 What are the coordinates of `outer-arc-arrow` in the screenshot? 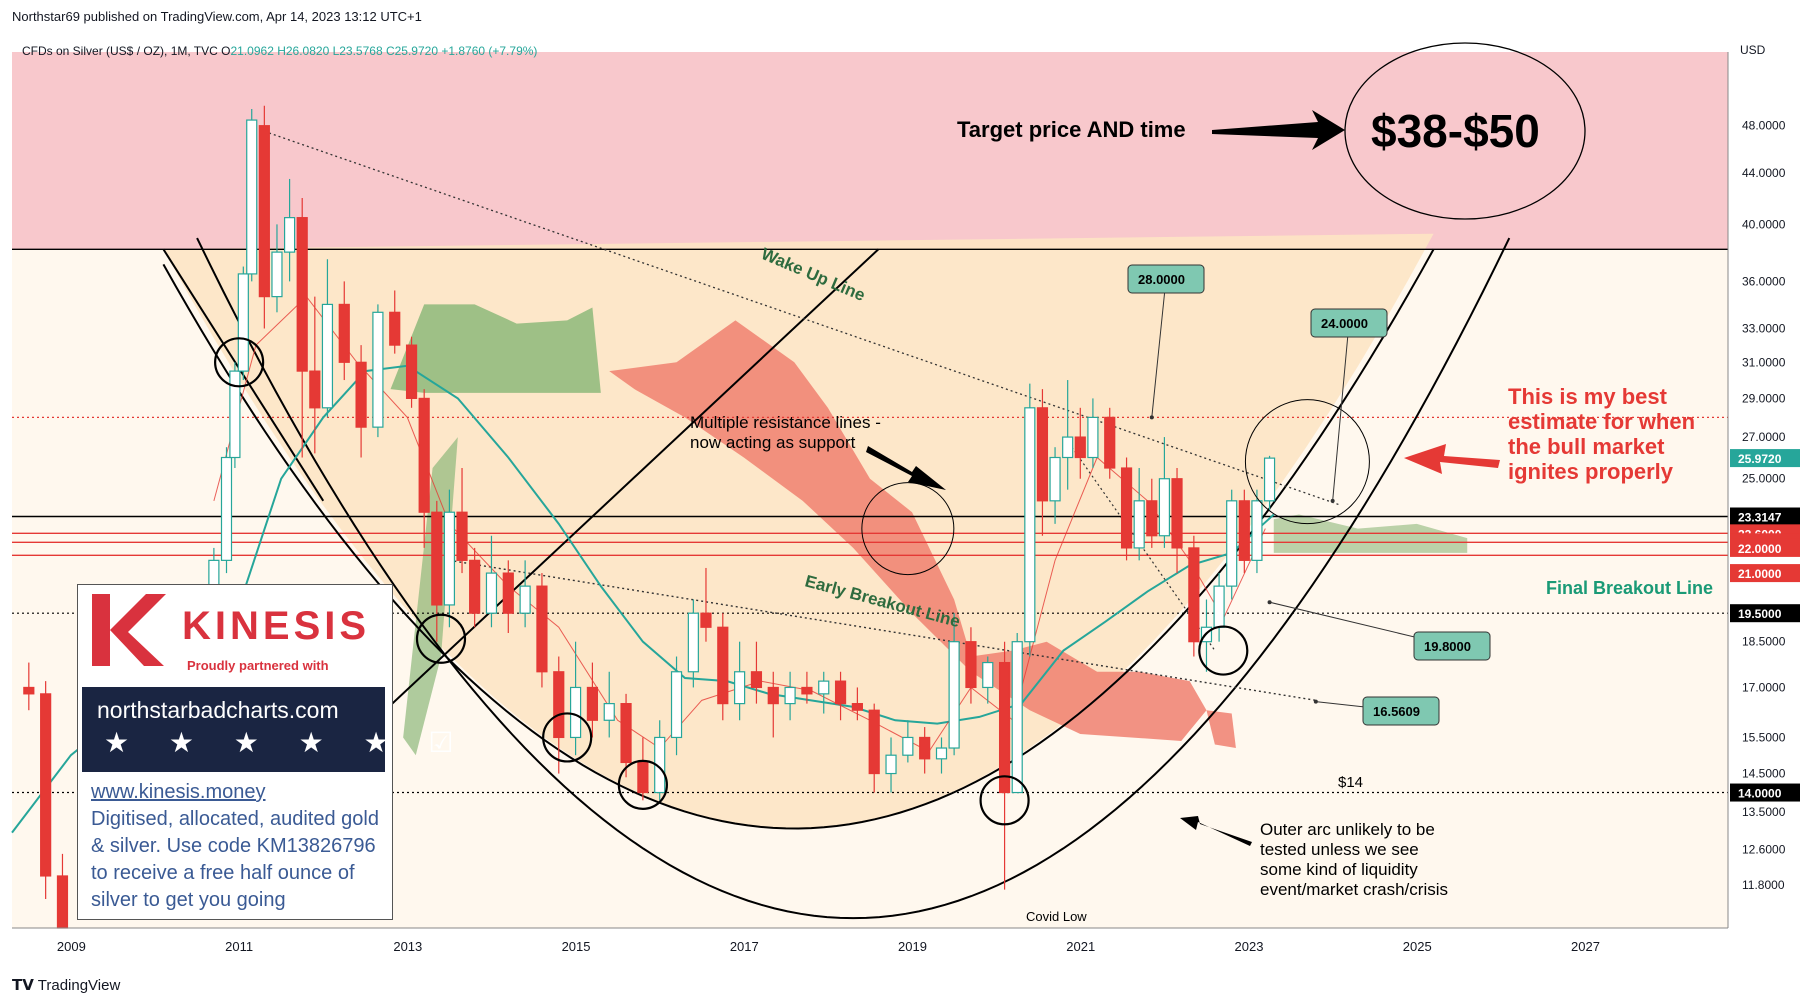 It's located at (1216, 831).